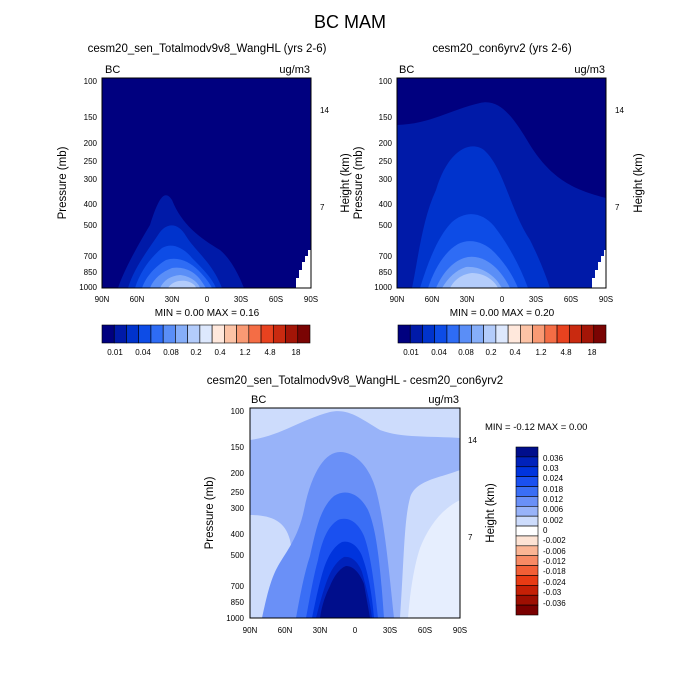  Describe the element at coordinates (619, 110) in the screenshot. I see `y2-tick-label: 14` at that location.